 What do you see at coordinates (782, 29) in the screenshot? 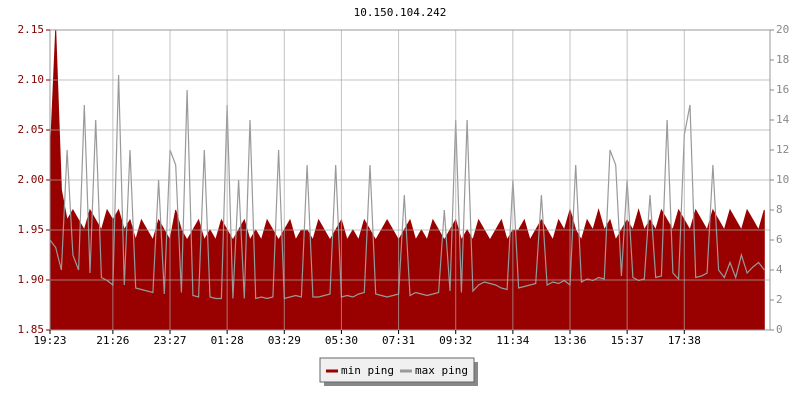
I see `y2-tick-label: 20` at bounding box center [782, 29].